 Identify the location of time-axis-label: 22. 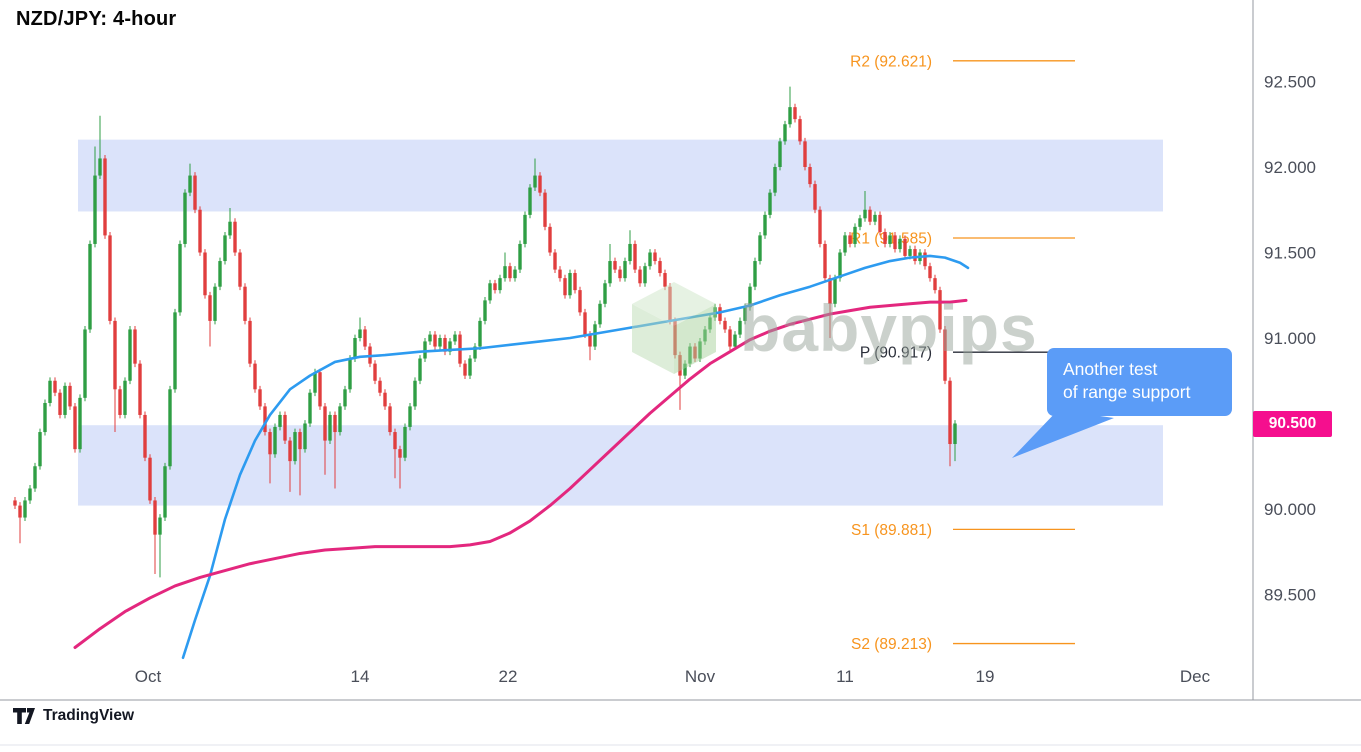
(508, 676).